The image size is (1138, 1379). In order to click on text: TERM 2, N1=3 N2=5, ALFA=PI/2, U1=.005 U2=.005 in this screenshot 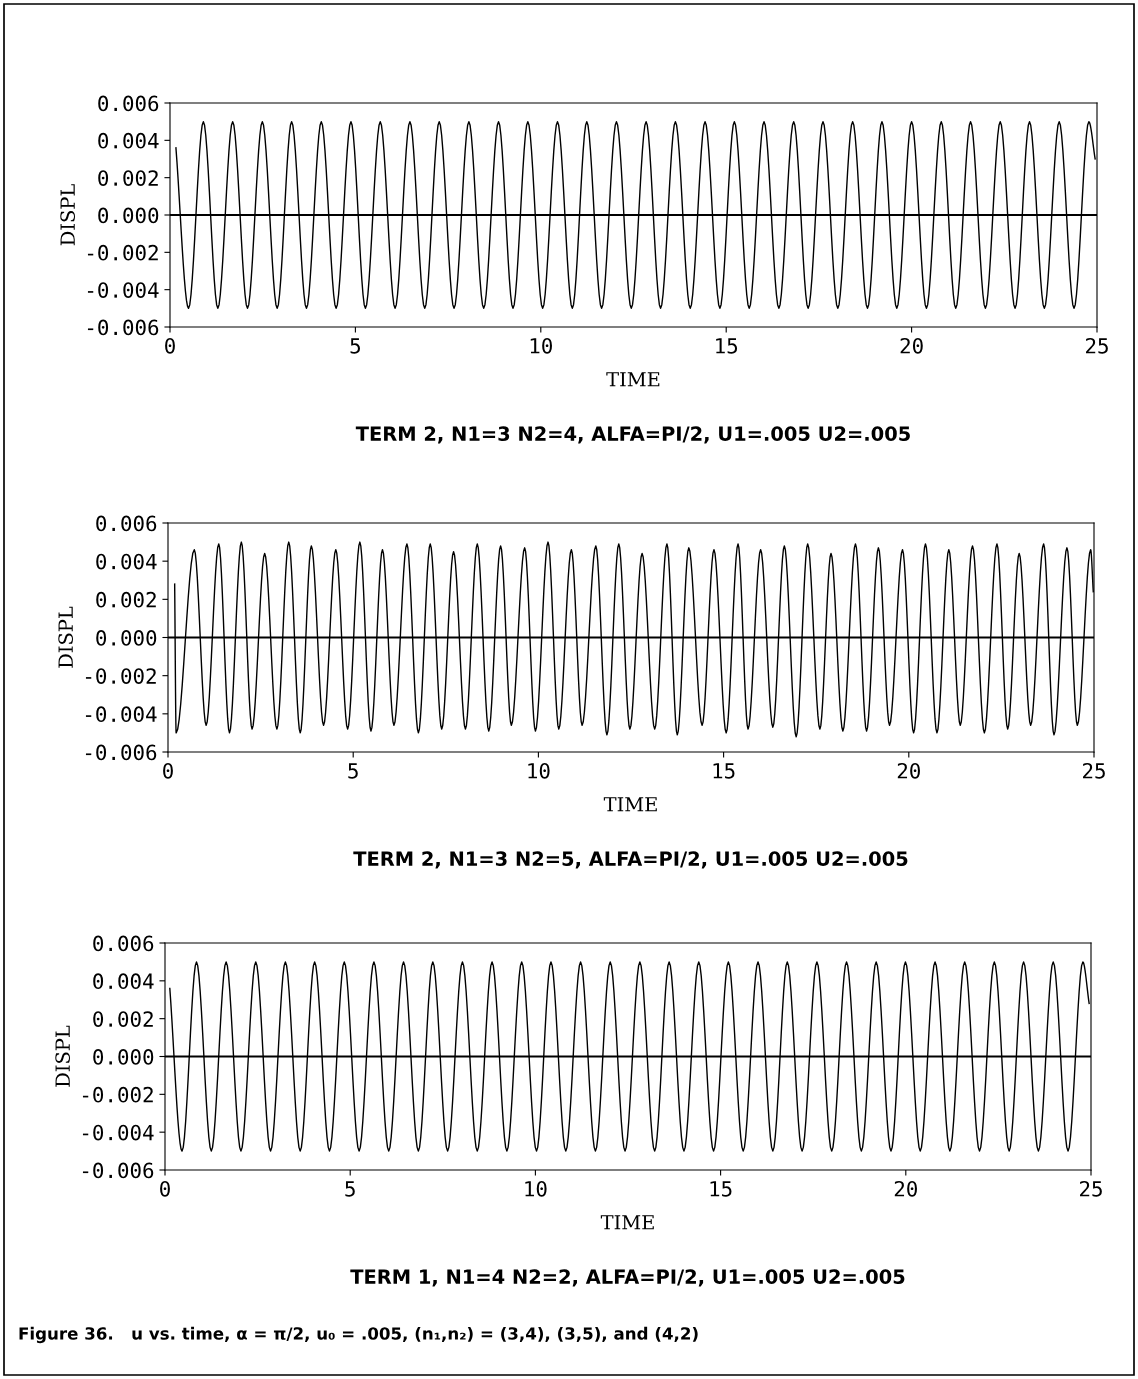, I will do `click(630, 860)`.